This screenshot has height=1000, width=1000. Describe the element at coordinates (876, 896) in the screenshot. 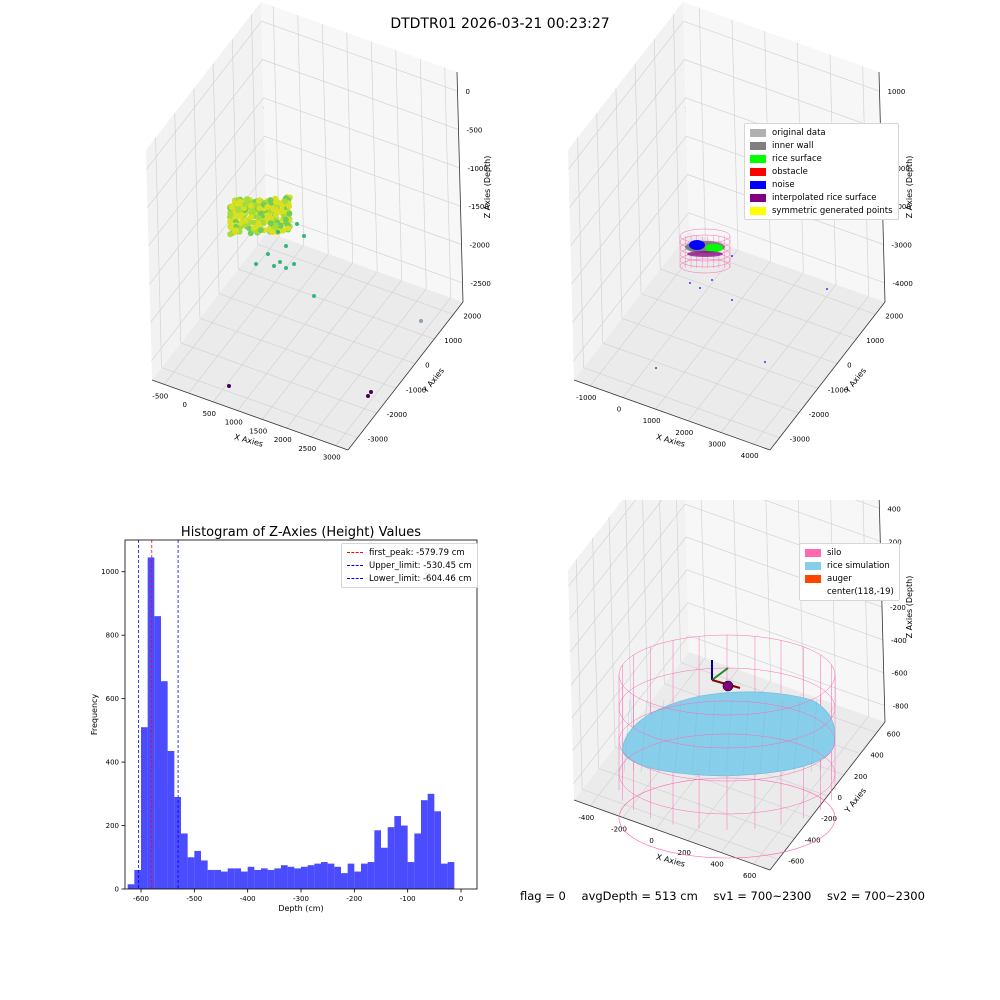

I see `sv2-text: sv2 = 700~2300` at that location.